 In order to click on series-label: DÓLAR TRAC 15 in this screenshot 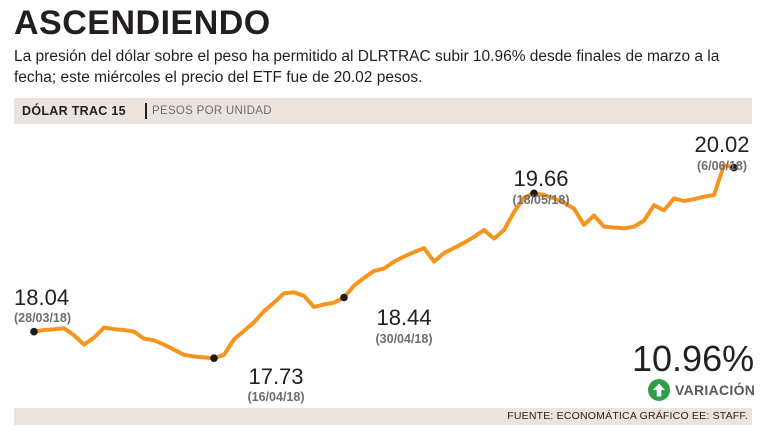, I will do `click(74, 111)`.